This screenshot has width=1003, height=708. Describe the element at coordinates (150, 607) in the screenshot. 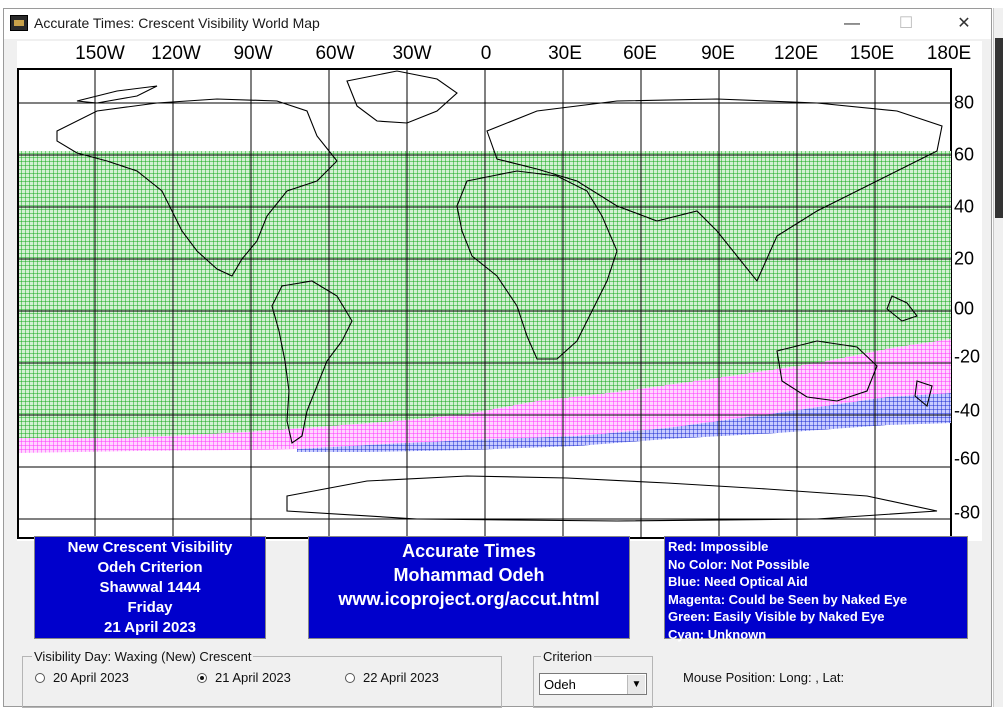

I see `info-left-line: Friday` at that location.